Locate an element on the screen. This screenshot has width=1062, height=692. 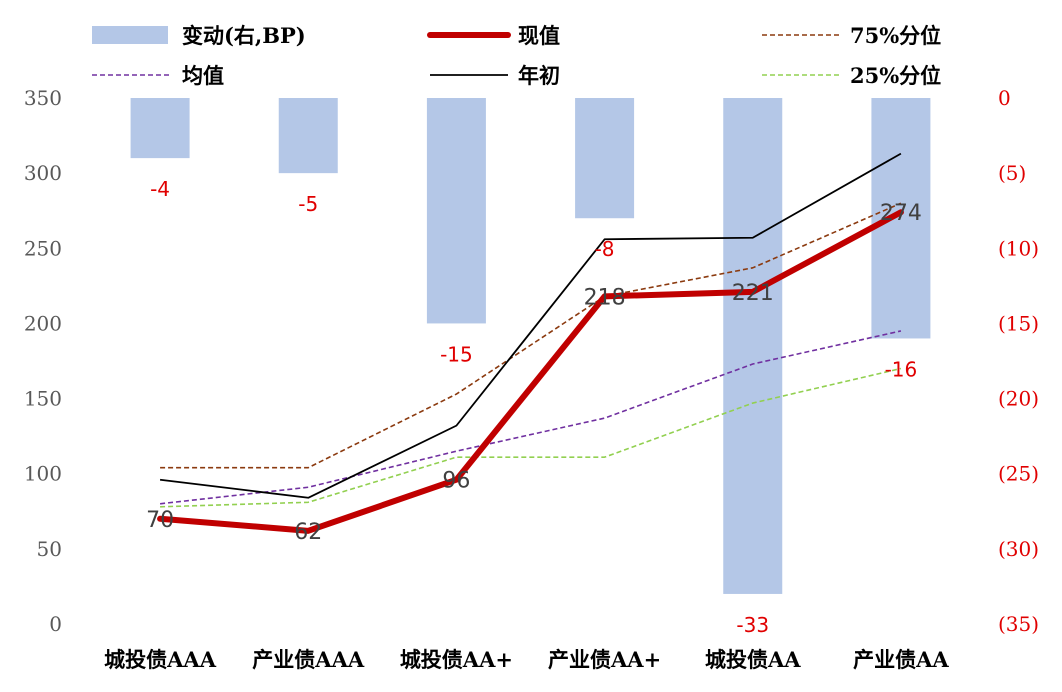
current-value-label: 218 is located at coordinates (605, 297).